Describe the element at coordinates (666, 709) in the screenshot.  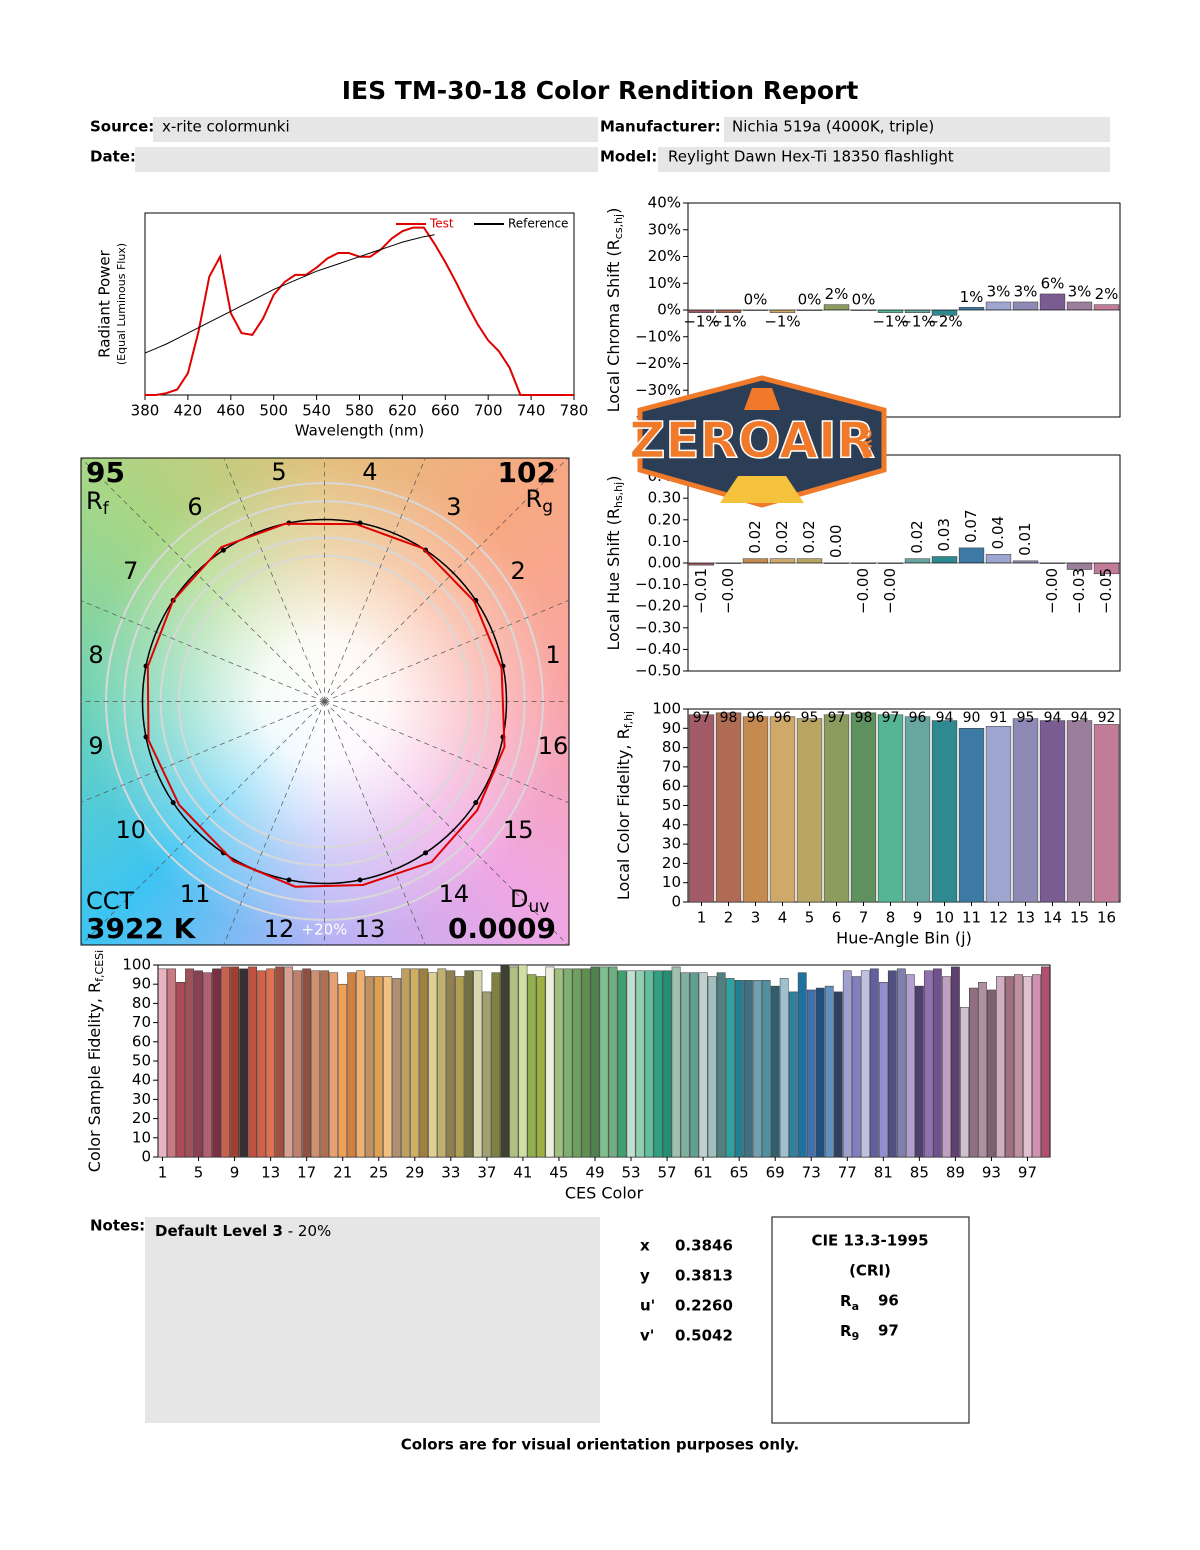
I see `y-tick-label: 100` at that location.